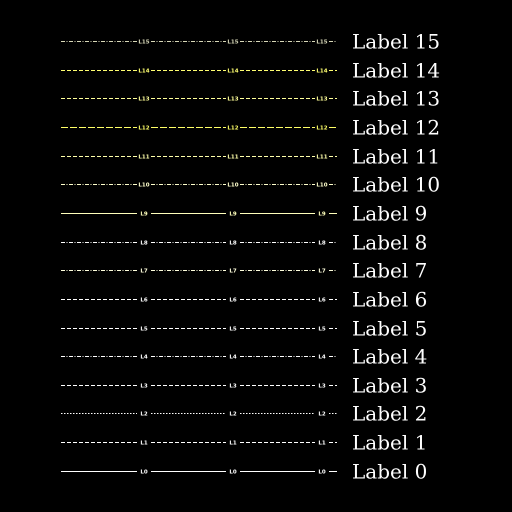  I want to click on row-label: Label 5, so click(389, 329).